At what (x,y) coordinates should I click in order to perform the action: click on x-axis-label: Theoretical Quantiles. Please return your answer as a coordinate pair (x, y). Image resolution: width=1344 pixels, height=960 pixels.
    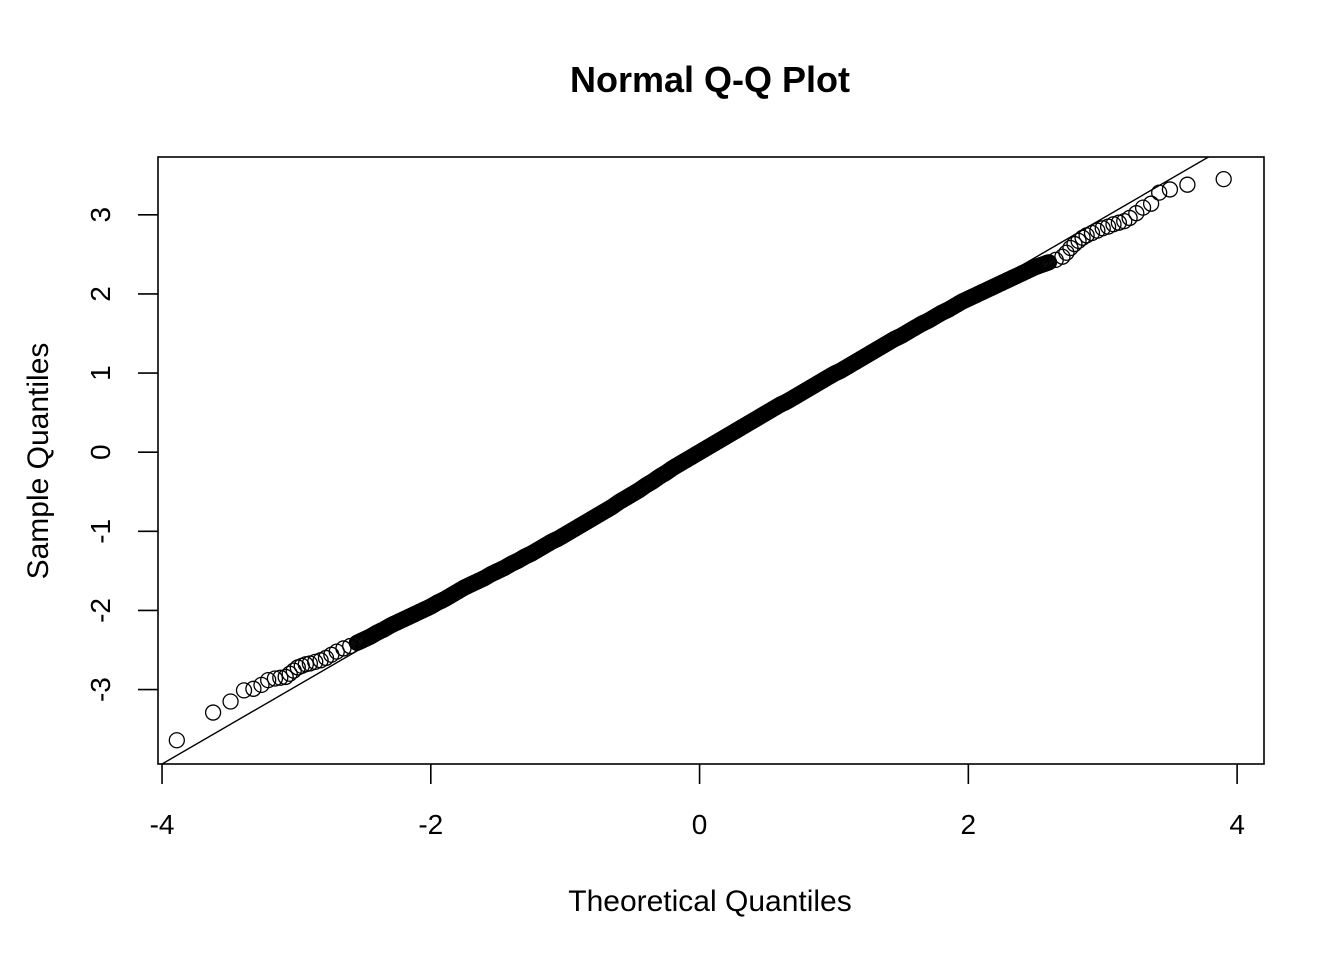
    Looking at the image, I should click on (709, 901).